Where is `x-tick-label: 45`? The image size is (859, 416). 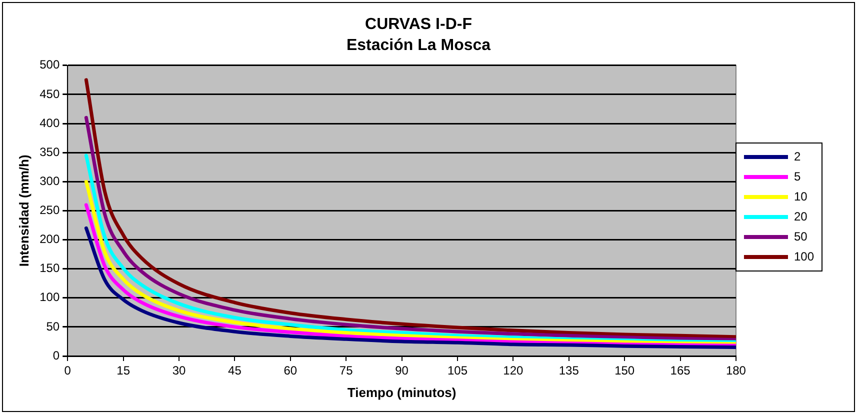 x-tick-label: 45 is located at coordinates (235, 371).